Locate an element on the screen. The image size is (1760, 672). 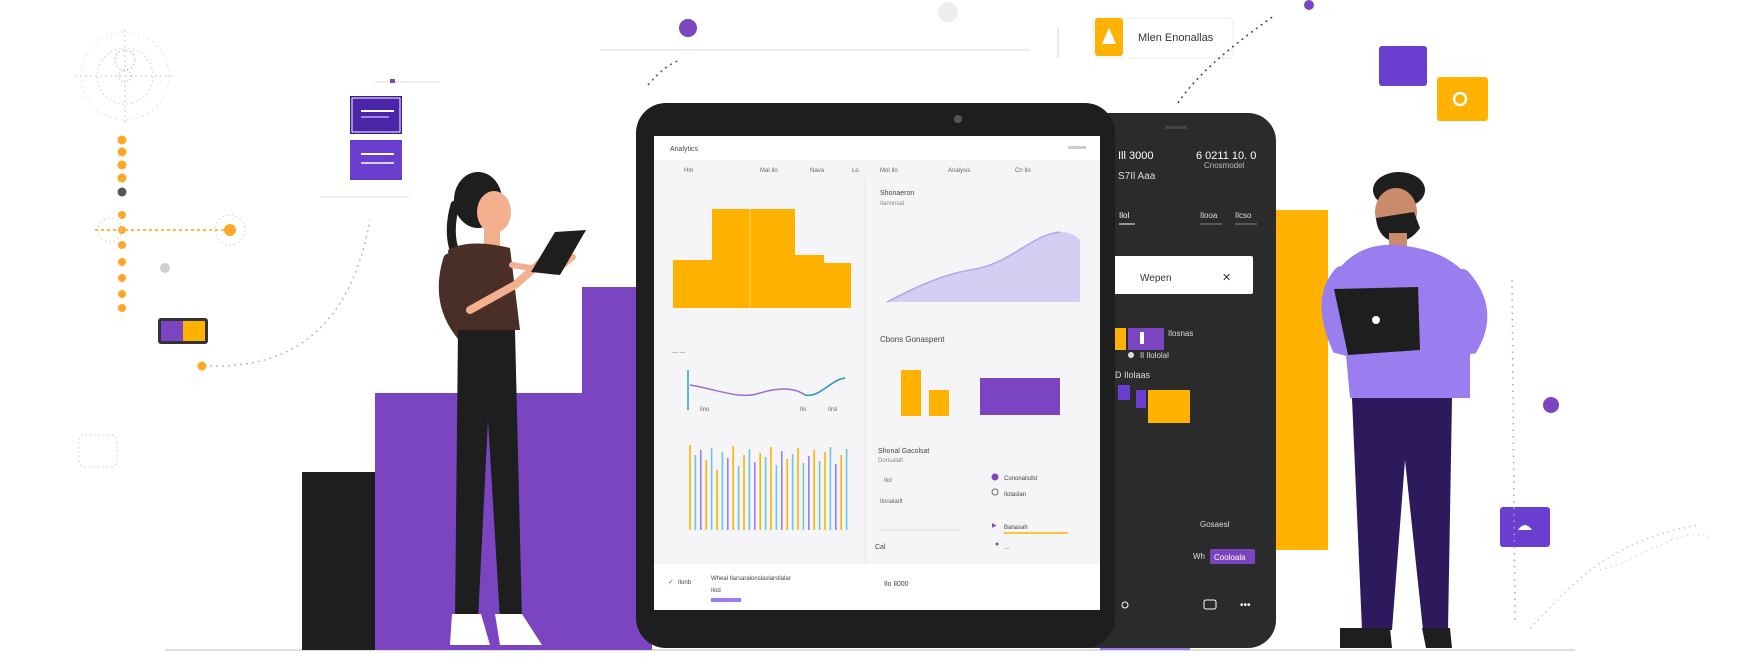
tablet-footer-text: Wheal Ilarsaralonslaslarsllalar is located at coordinates (751, 579).